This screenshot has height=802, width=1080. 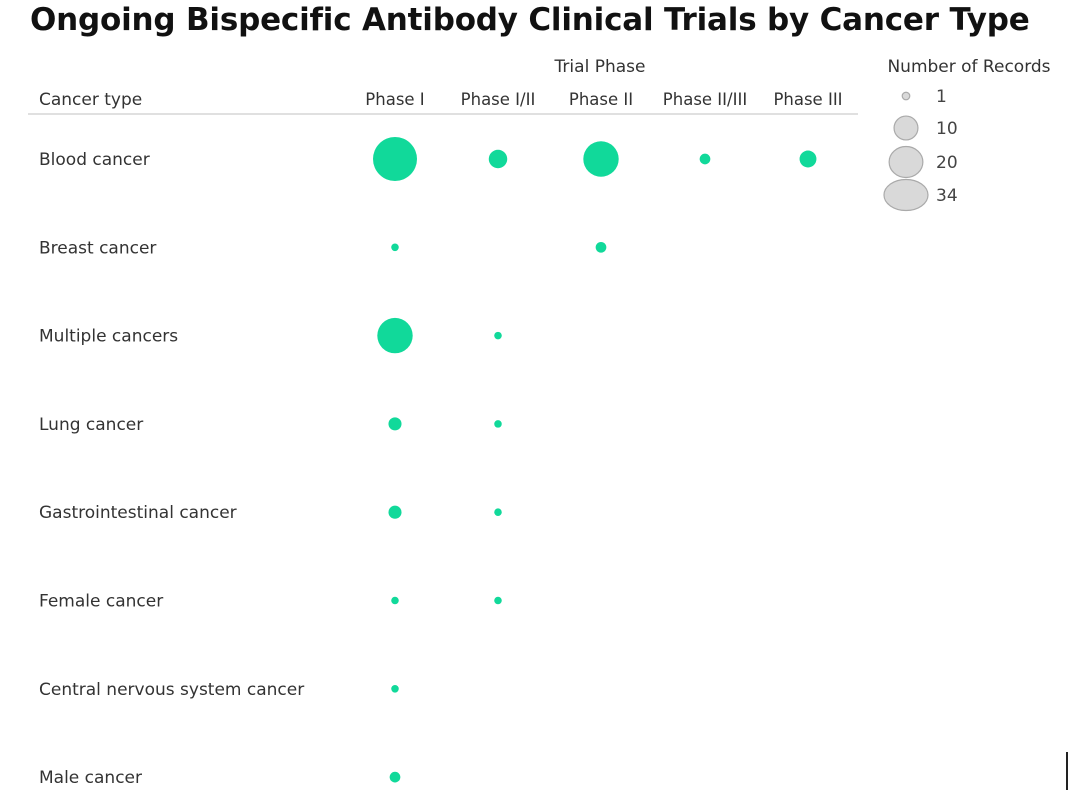 I want to click on bubble-breast-cancer-phase-ii, so click(x=601, y=247).